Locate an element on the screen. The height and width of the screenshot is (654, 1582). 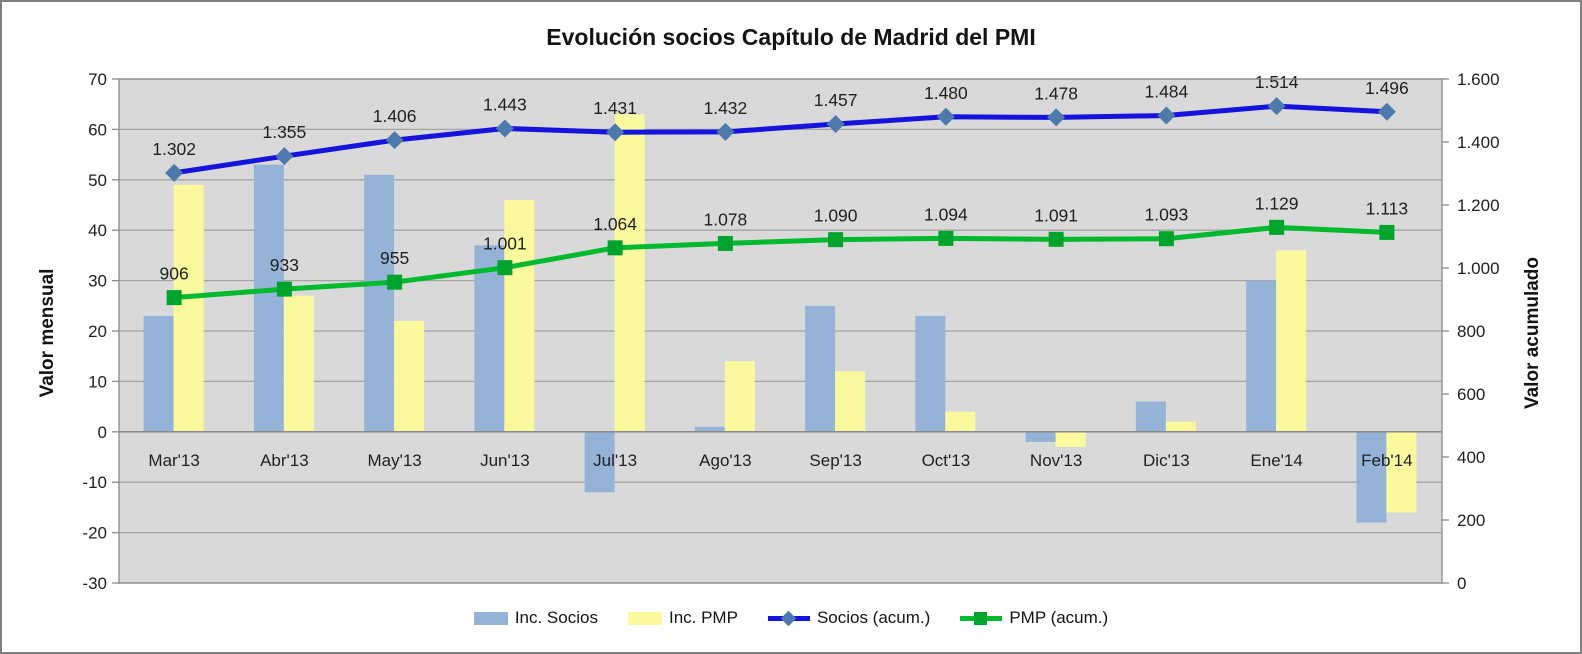
left-axis-tick-label: 30 is located at coordinates (97, 281).